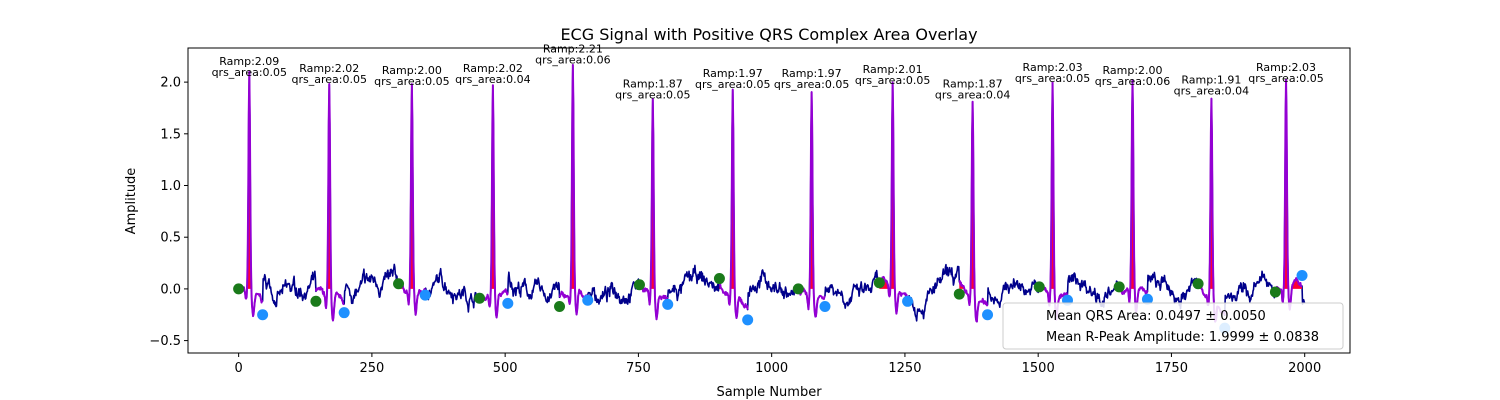 The width and height of the screenshot is (1500, 400). What do you see at coordinates (1038, 368) in the screenshot?
I see `x-tick-label: 1500` at bounding box center [1038, 368].